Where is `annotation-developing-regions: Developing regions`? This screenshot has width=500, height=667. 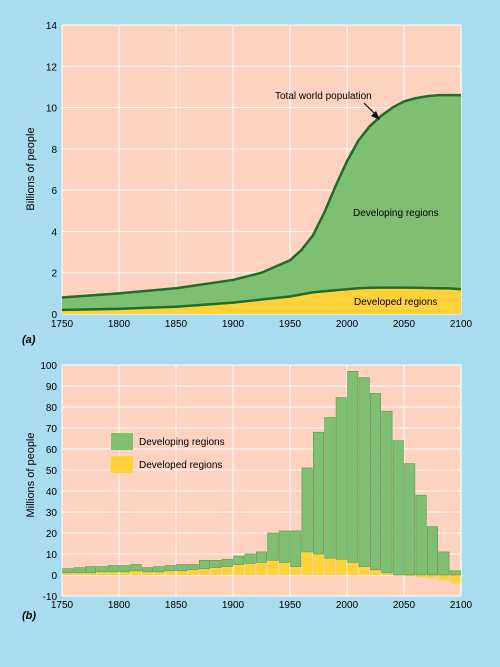 annotation-developing-regions: Developing regions is located at coordinates (396, 213).